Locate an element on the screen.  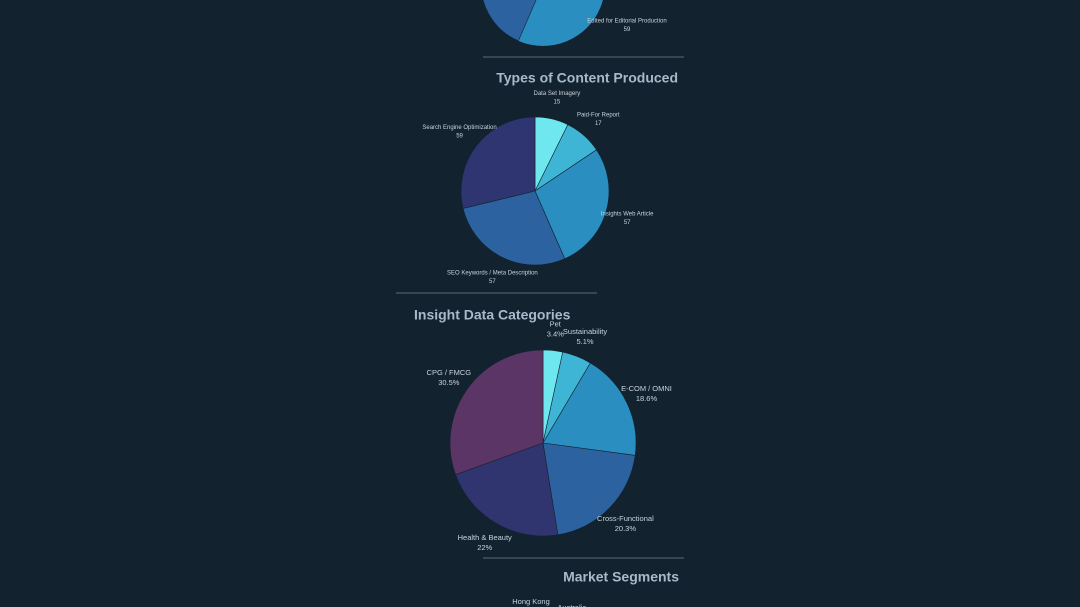
slice-label: Sustainability is located at coordinates (585, 331).